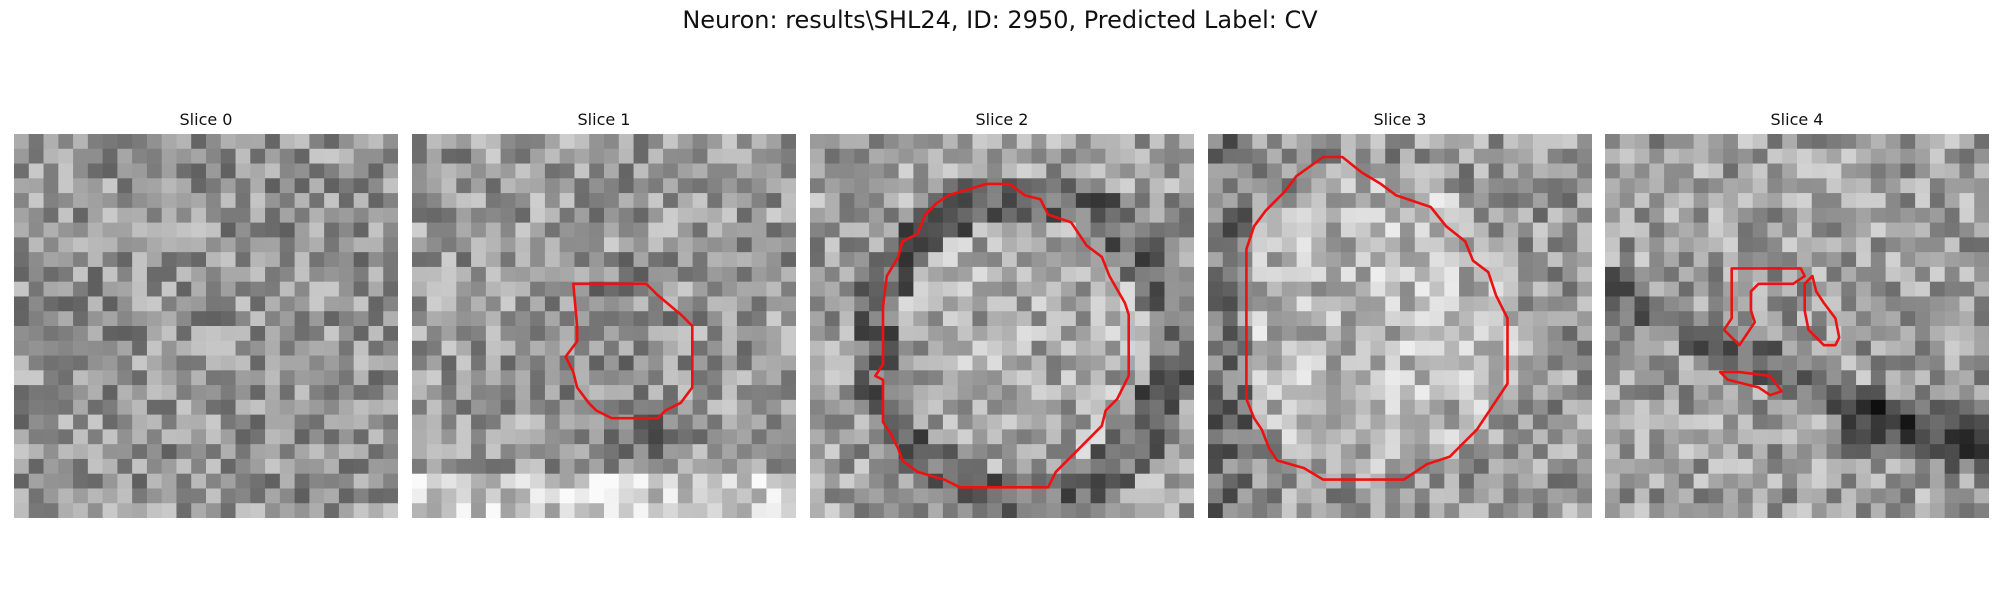  I want to click on slice-panel-0: Slice 0, so click(206, 313).